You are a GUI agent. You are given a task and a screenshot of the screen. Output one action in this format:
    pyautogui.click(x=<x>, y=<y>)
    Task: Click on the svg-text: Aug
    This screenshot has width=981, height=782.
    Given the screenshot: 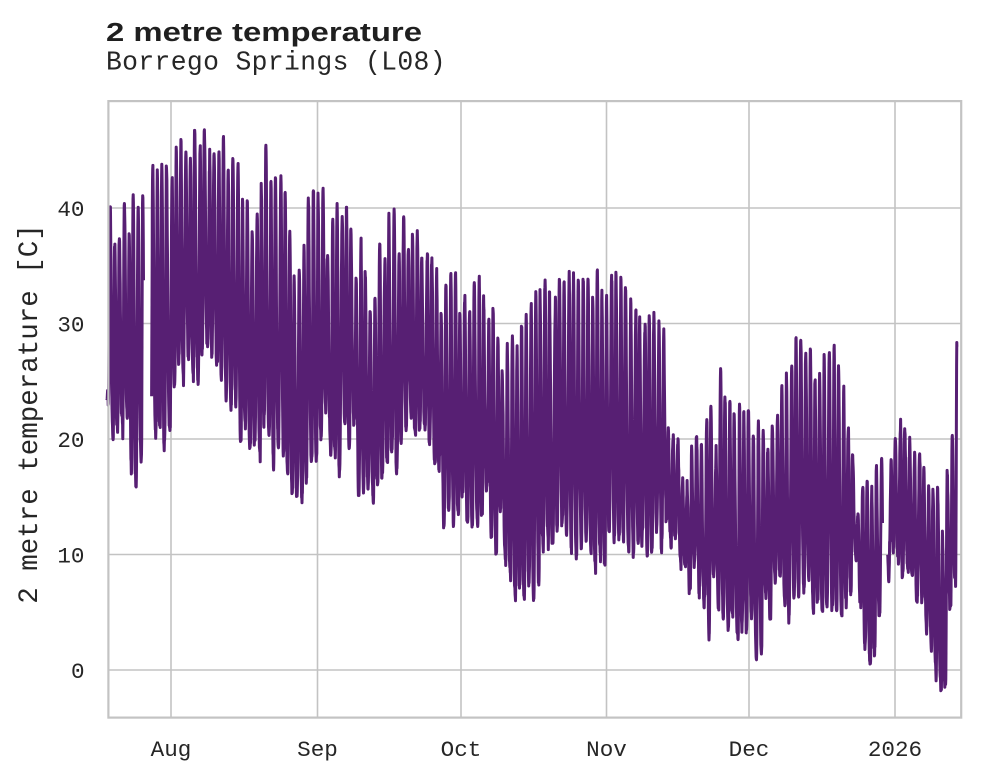 What is the action you would take?
    pyautogui.click(x=171, y=750)
    